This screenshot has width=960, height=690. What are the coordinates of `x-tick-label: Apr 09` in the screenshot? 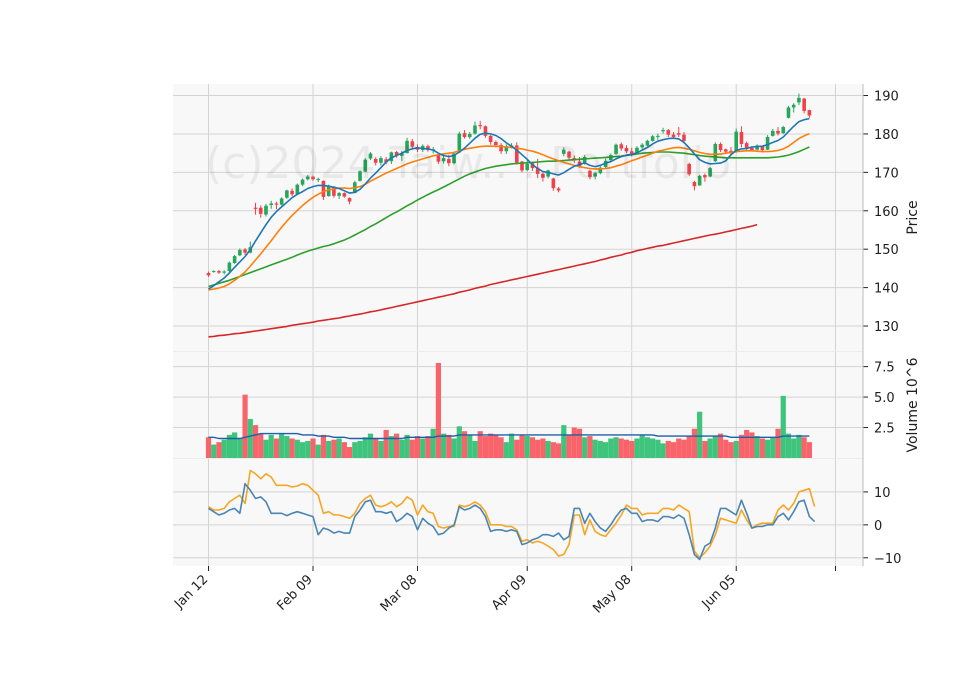 It's located at (509, 592).